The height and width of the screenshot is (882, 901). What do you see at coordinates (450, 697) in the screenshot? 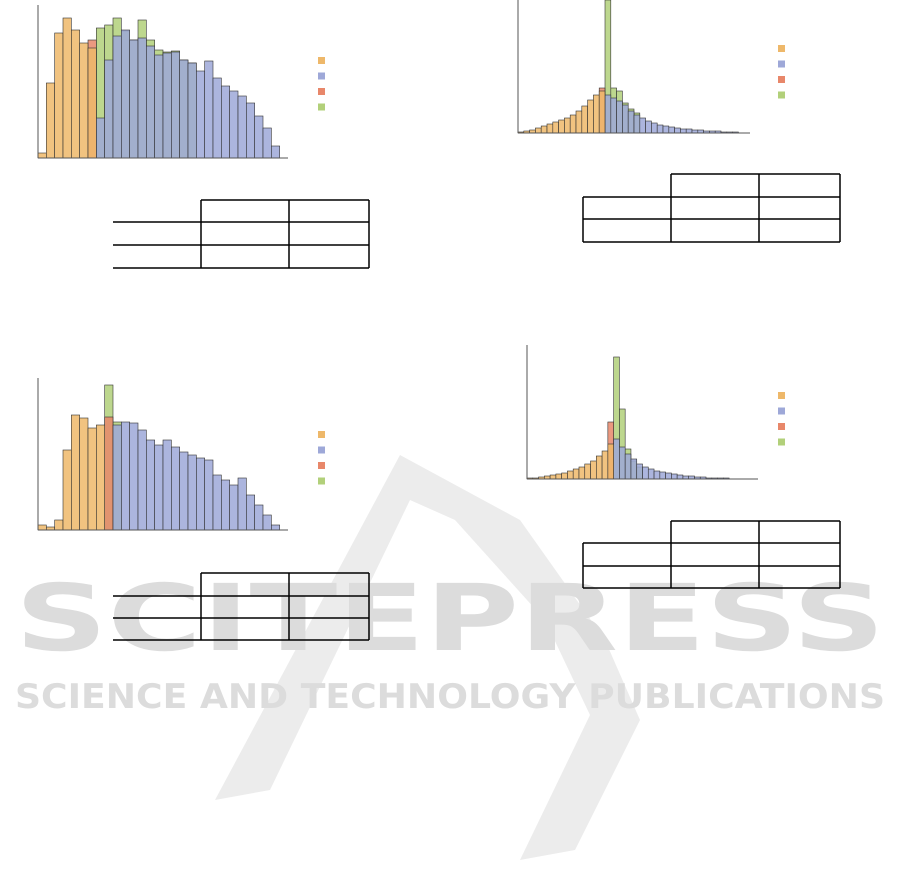
I see `watermark-subtitle: SCIENCE AND TECHNOLOGY PUBLICATIONS` at bounding box center [450, 697].